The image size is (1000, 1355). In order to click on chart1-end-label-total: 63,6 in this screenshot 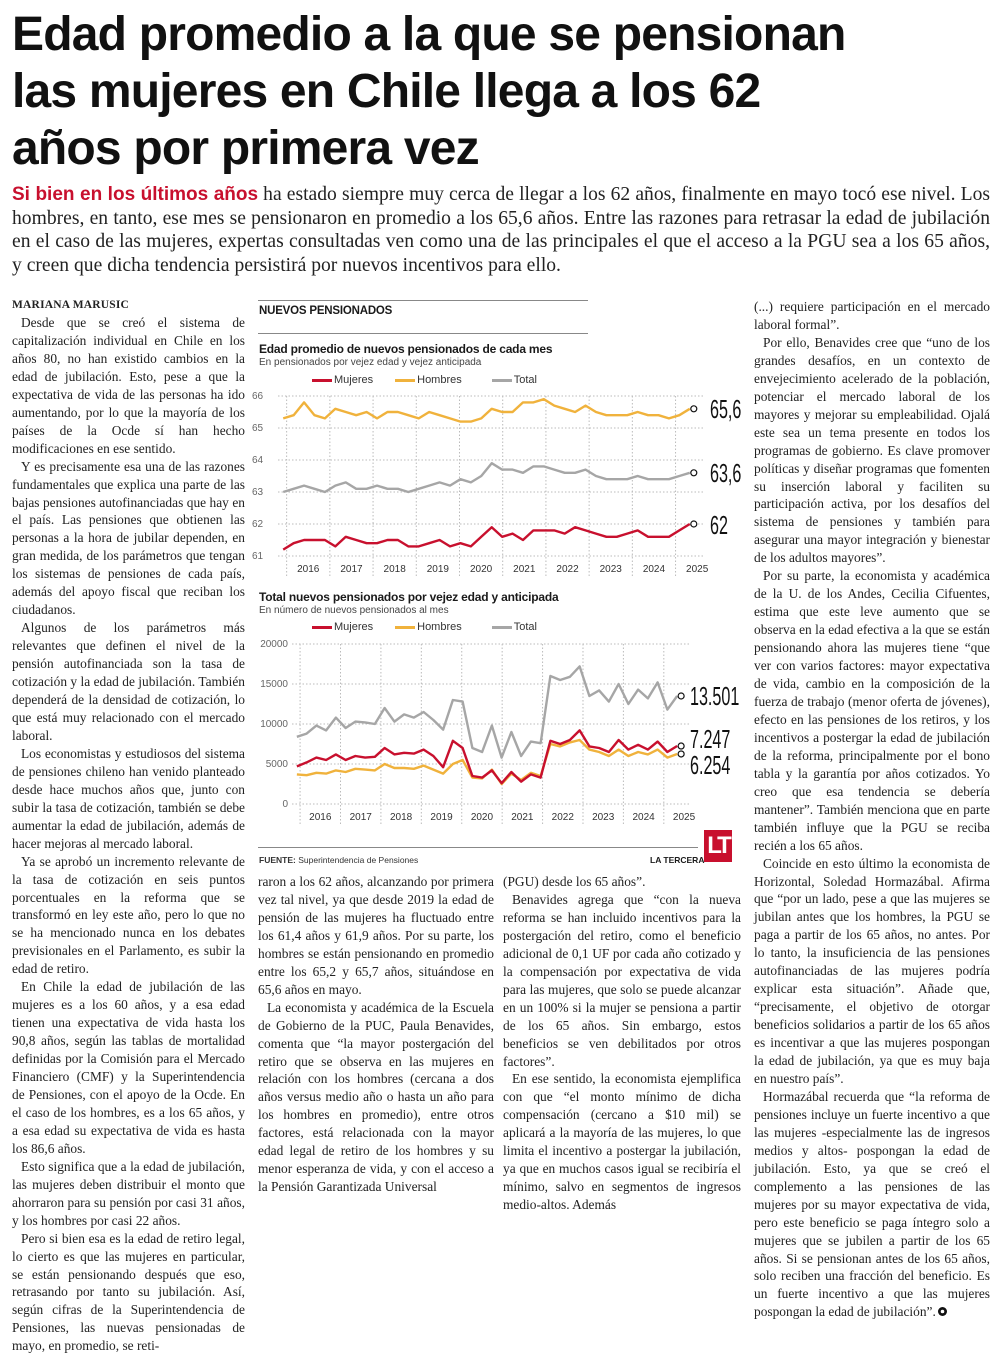, I will do `click(726, 473)`.